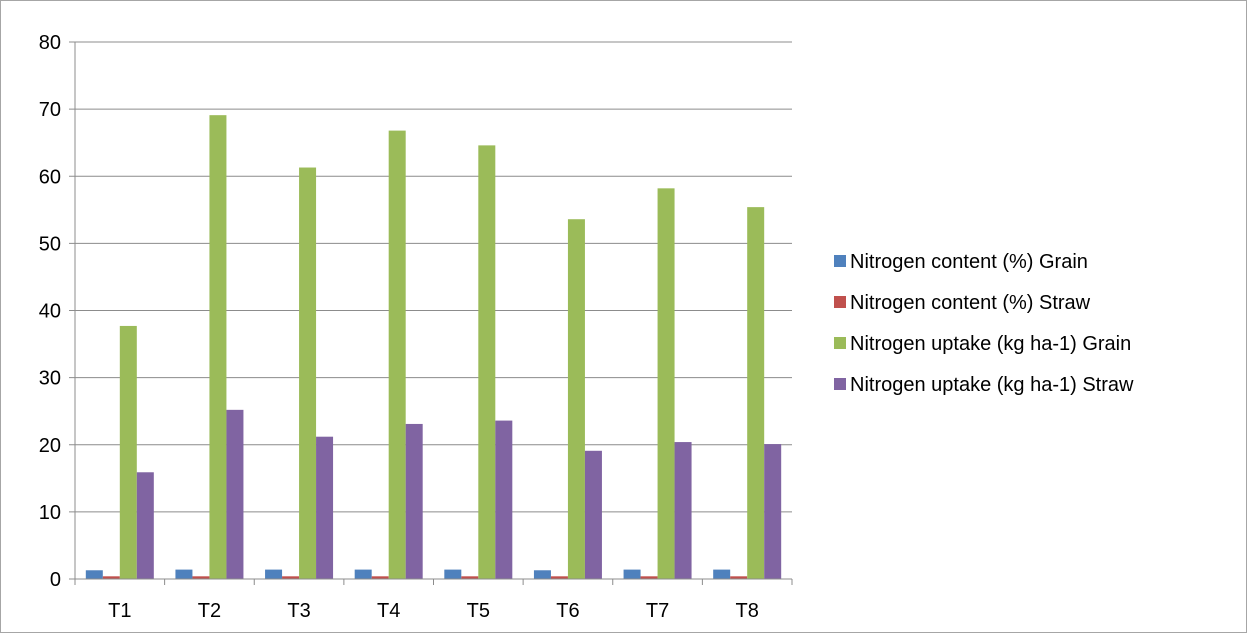  Describe the element at coordinates (739, 577) in the screenshot. I see `bar-2-T8` at that location.